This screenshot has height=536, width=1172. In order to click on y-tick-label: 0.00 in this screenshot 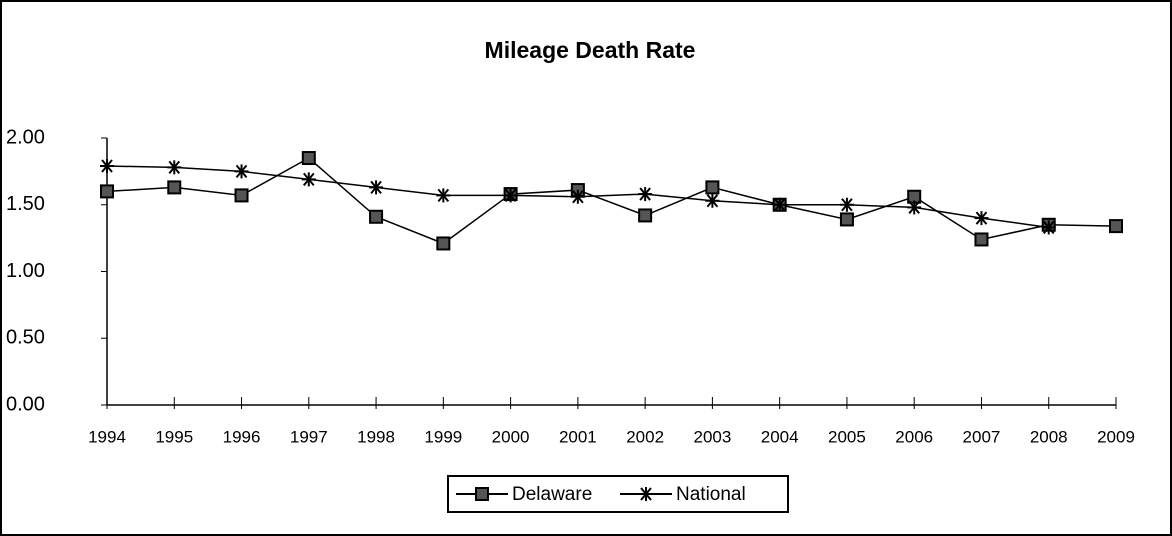, I will do `click(25, 404)`.